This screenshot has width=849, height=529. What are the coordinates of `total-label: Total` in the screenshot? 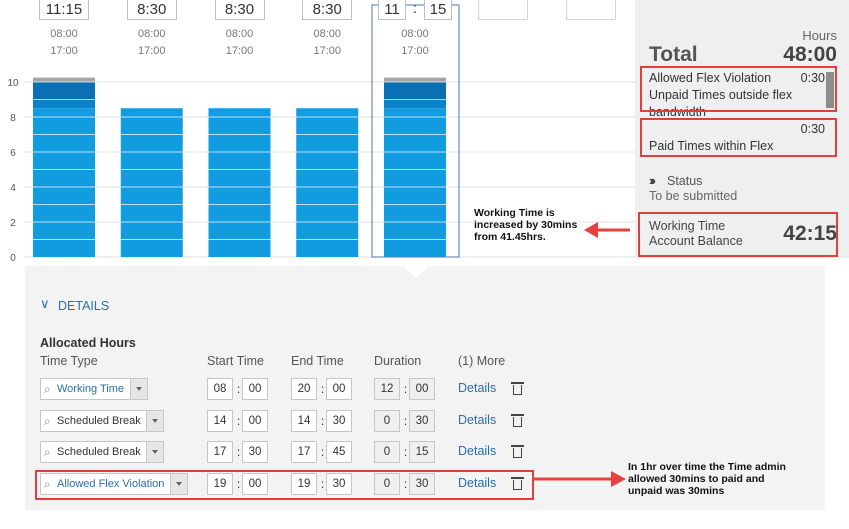 It's located at (673, 54).